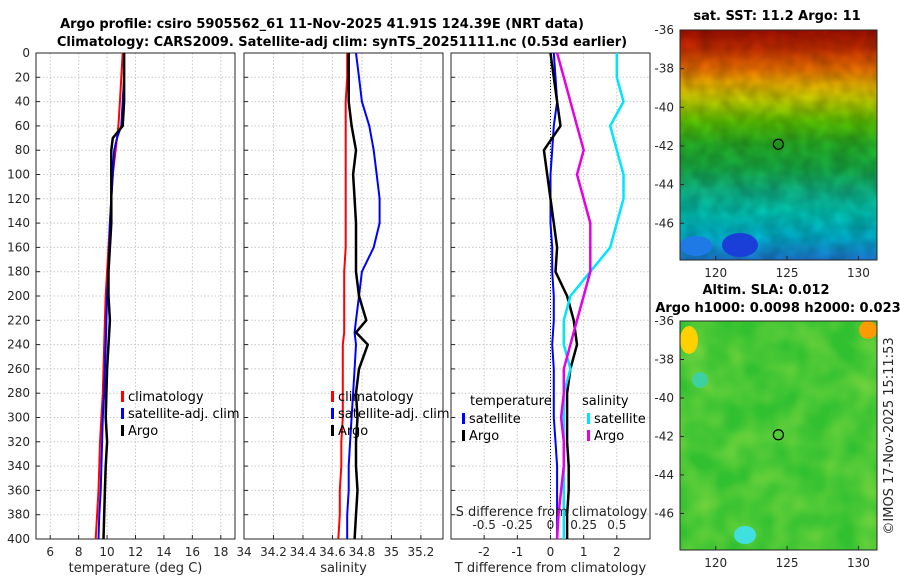 The width and height of the screenshot is (900, 580). I want to click on series-line-climatology, so click(343, 296).